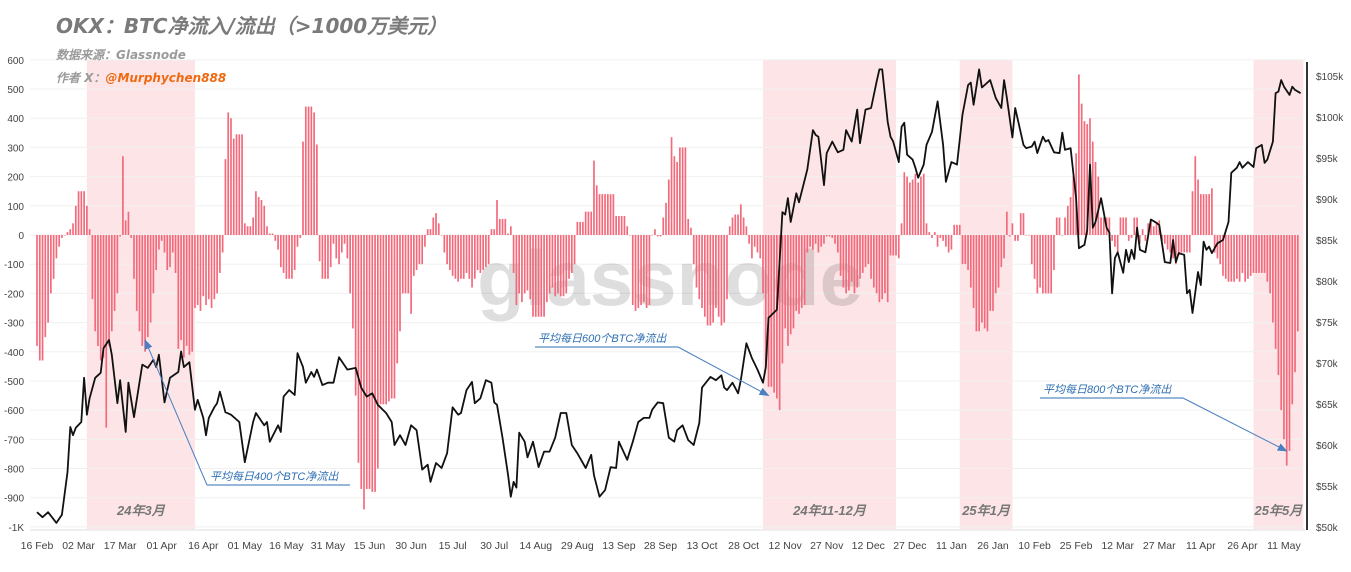 This screenshot has width=1351, height=572. I want to click on x-tick-label: 01 May, so click(245, 546).